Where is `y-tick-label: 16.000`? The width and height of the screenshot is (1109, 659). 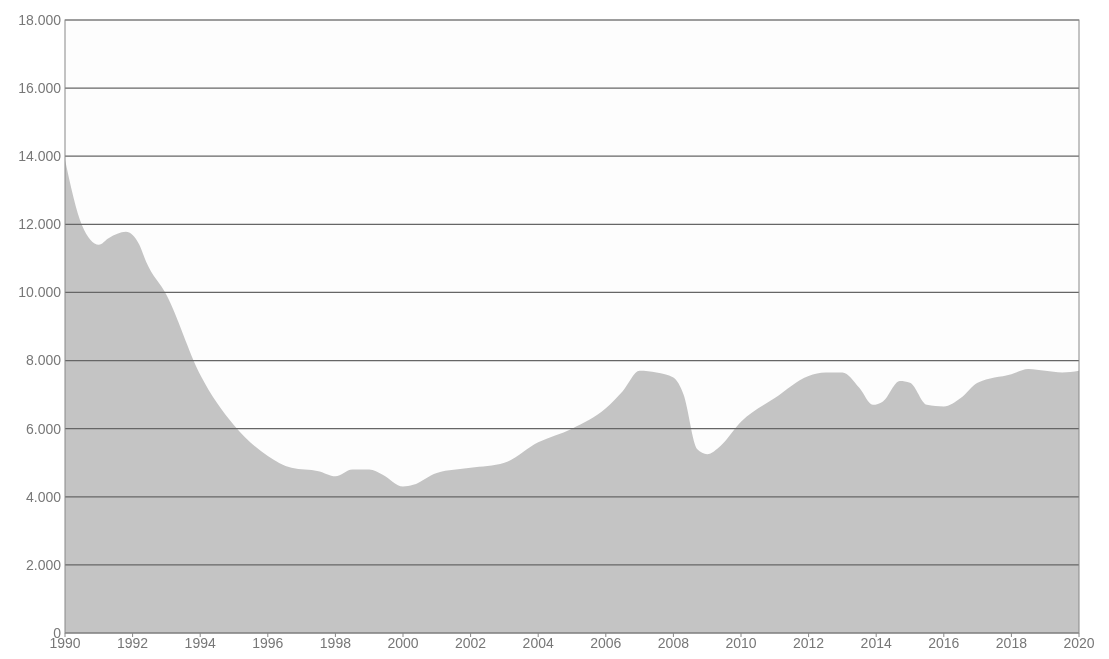 y-tick-label: 16.000 is located at coordinates (40, 88).